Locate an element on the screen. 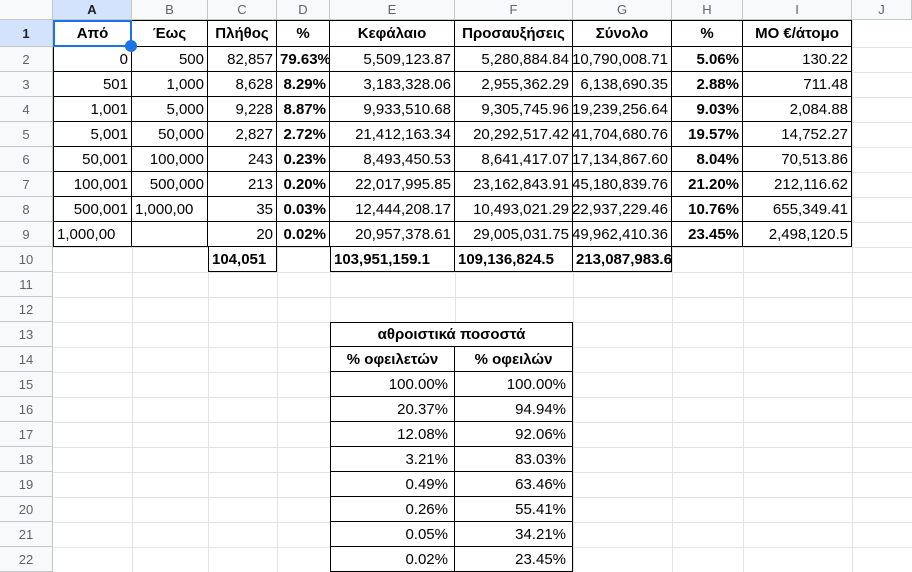  cell-I1: ΜΟ €/άτομο is located at coordinates (797, 33).